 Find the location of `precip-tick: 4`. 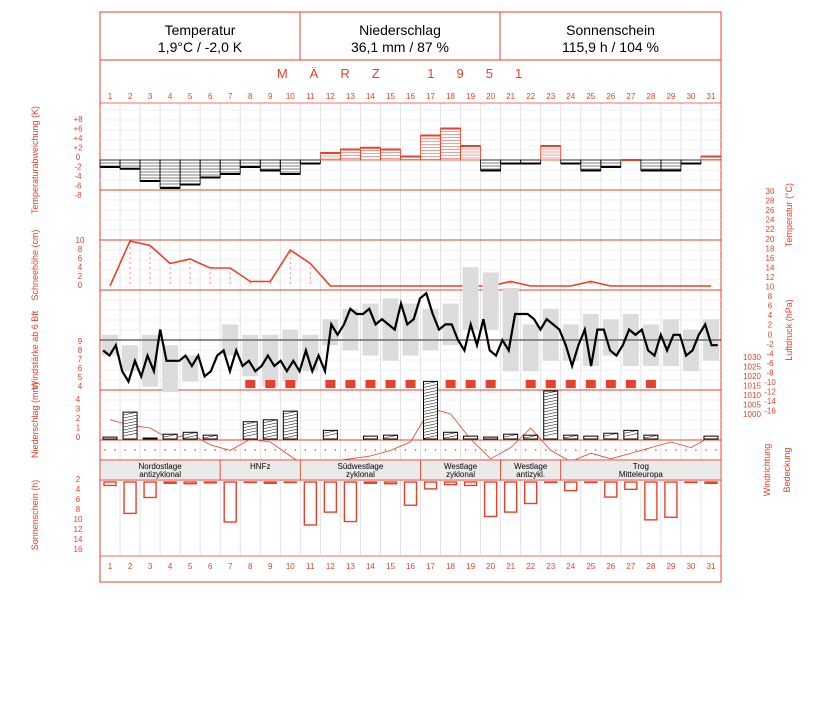

precip-tick: 4 is located at coordinates (78, 399).